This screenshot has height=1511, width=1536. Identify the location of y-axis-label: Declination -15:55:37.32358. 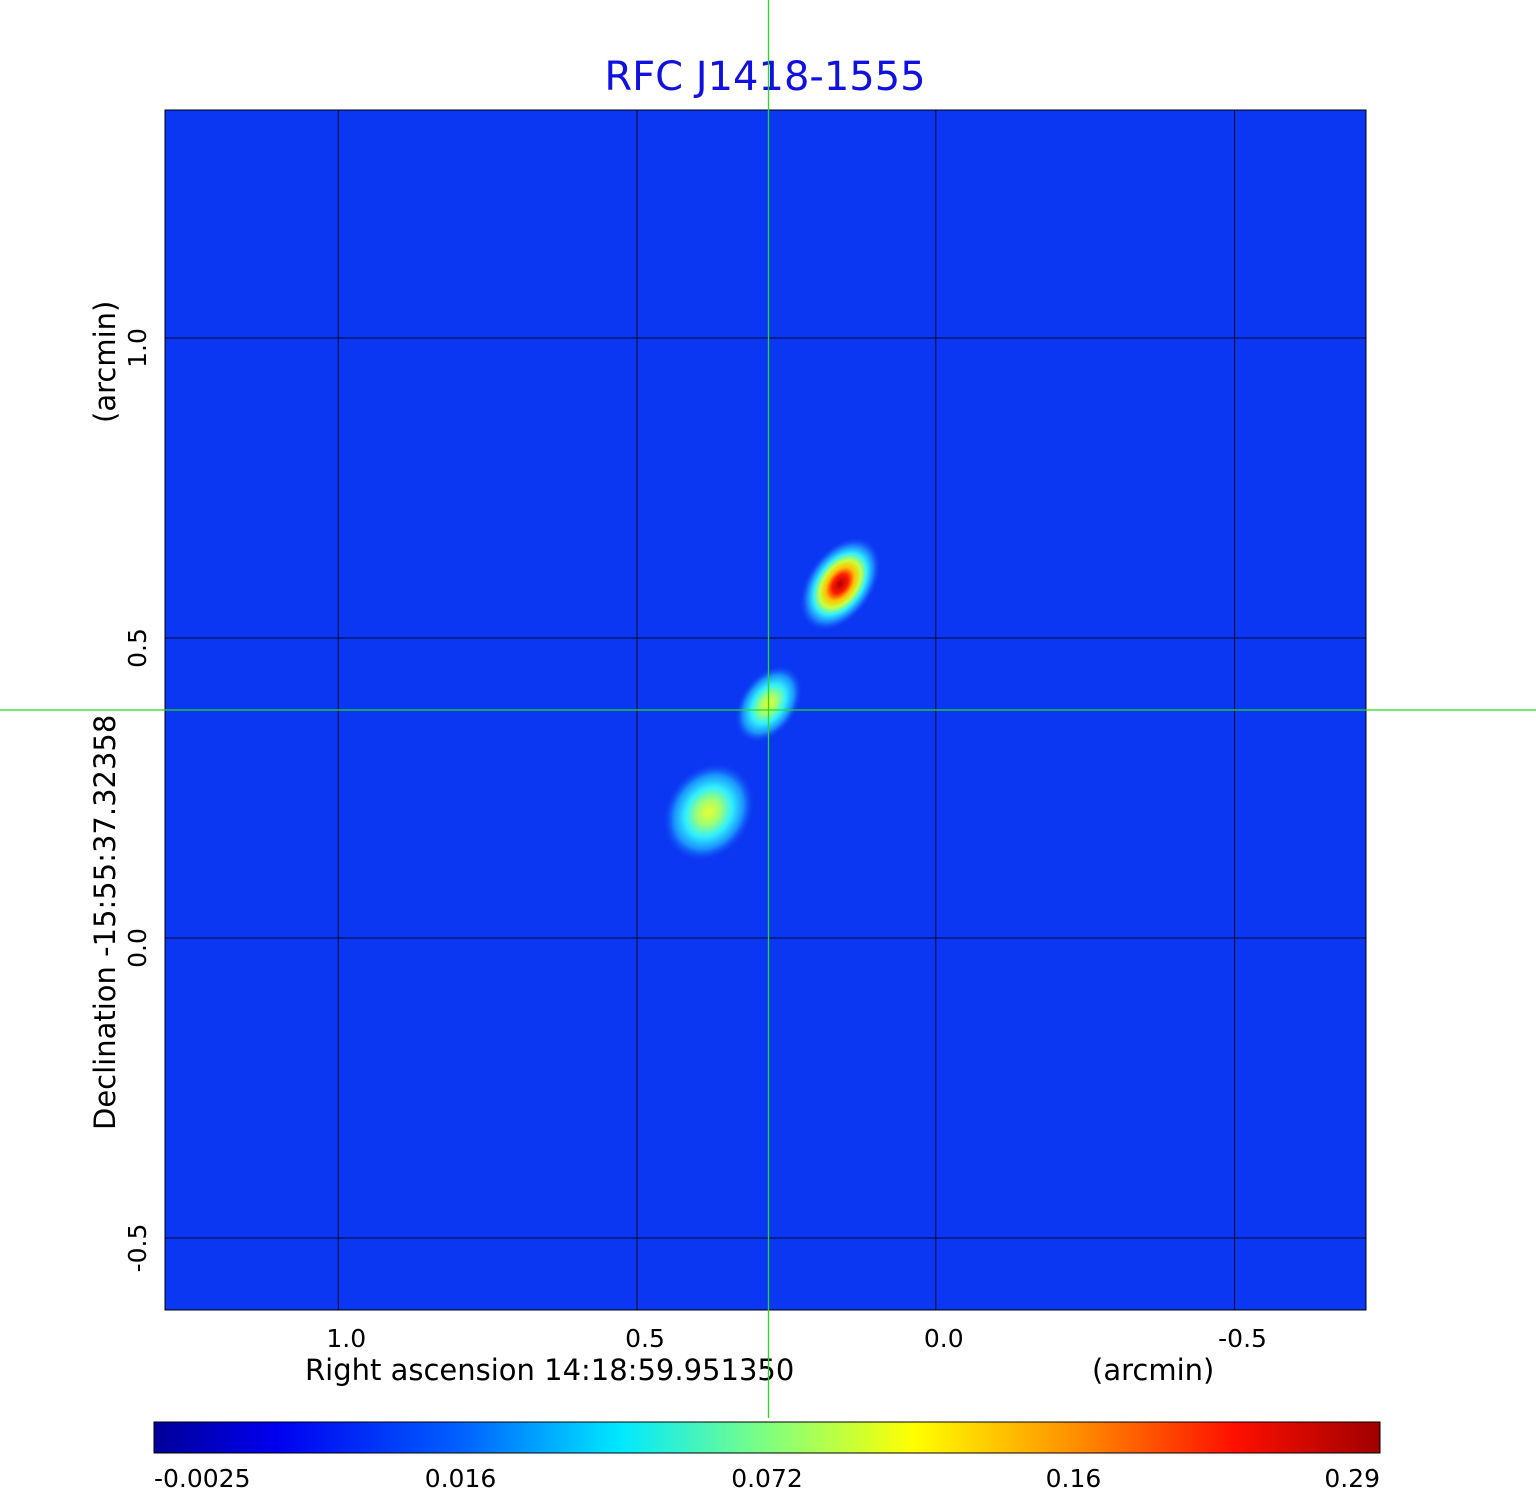
(105, 922).